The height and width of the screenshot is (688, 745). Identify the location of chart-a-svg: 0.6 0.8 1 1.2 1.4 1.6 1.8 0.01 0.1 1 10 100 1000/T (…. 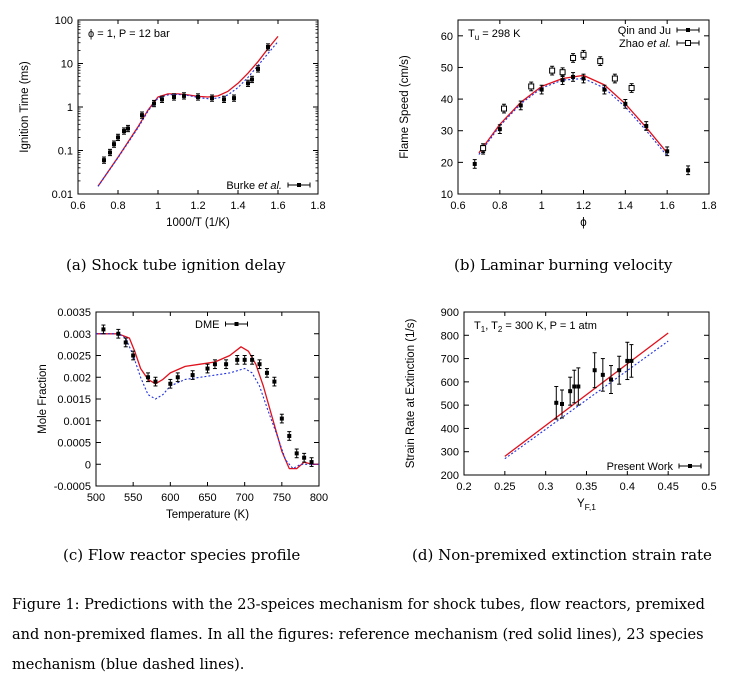
(172, 122).